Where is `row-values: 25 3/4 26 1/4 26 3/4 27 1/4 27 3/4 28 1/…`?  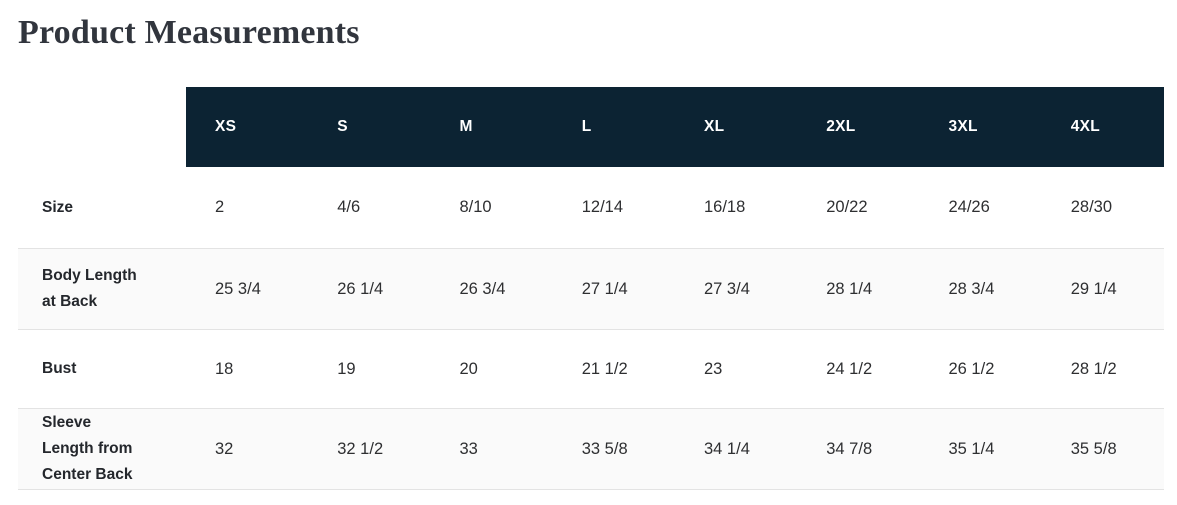
row-values: 25 3/4 26 1/4 26 3/4 27 1/4 27 3/4 28 1/… is located at coordinates (675, 289).